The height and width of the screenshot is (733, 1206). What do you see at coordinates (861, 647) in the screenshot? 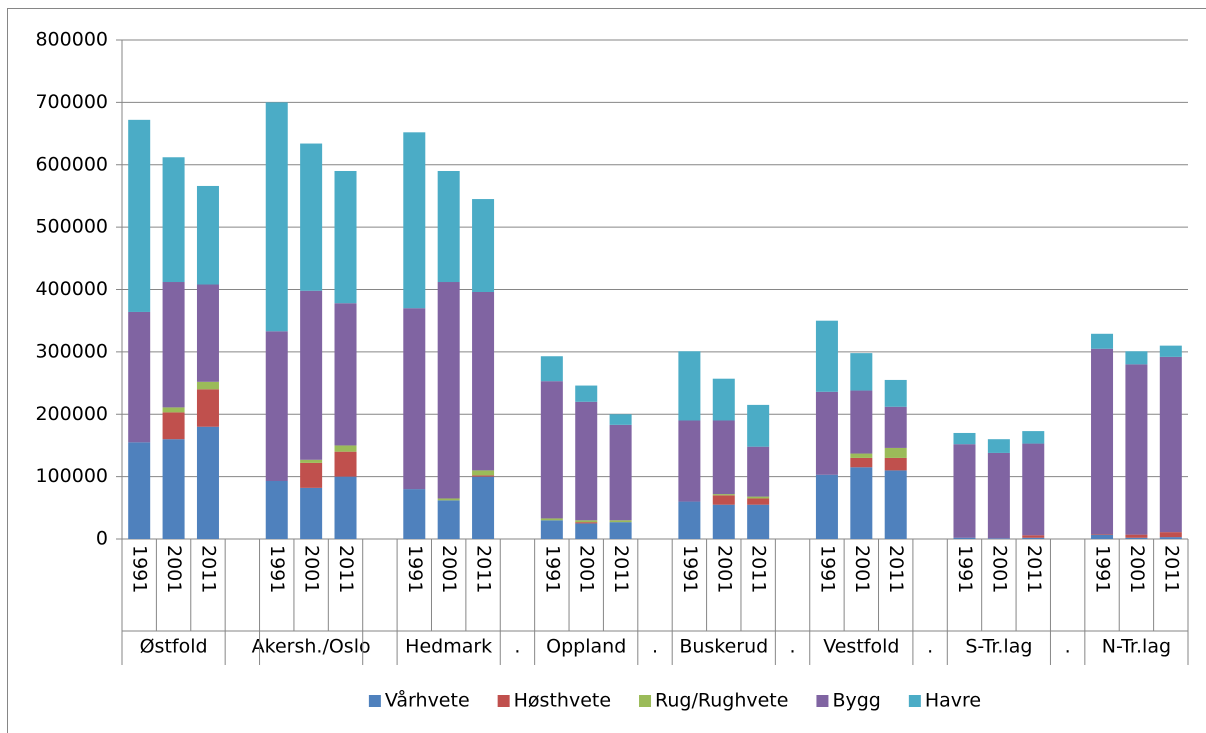
I see `group-label: Vestfold` at bounding box center [861, 647].